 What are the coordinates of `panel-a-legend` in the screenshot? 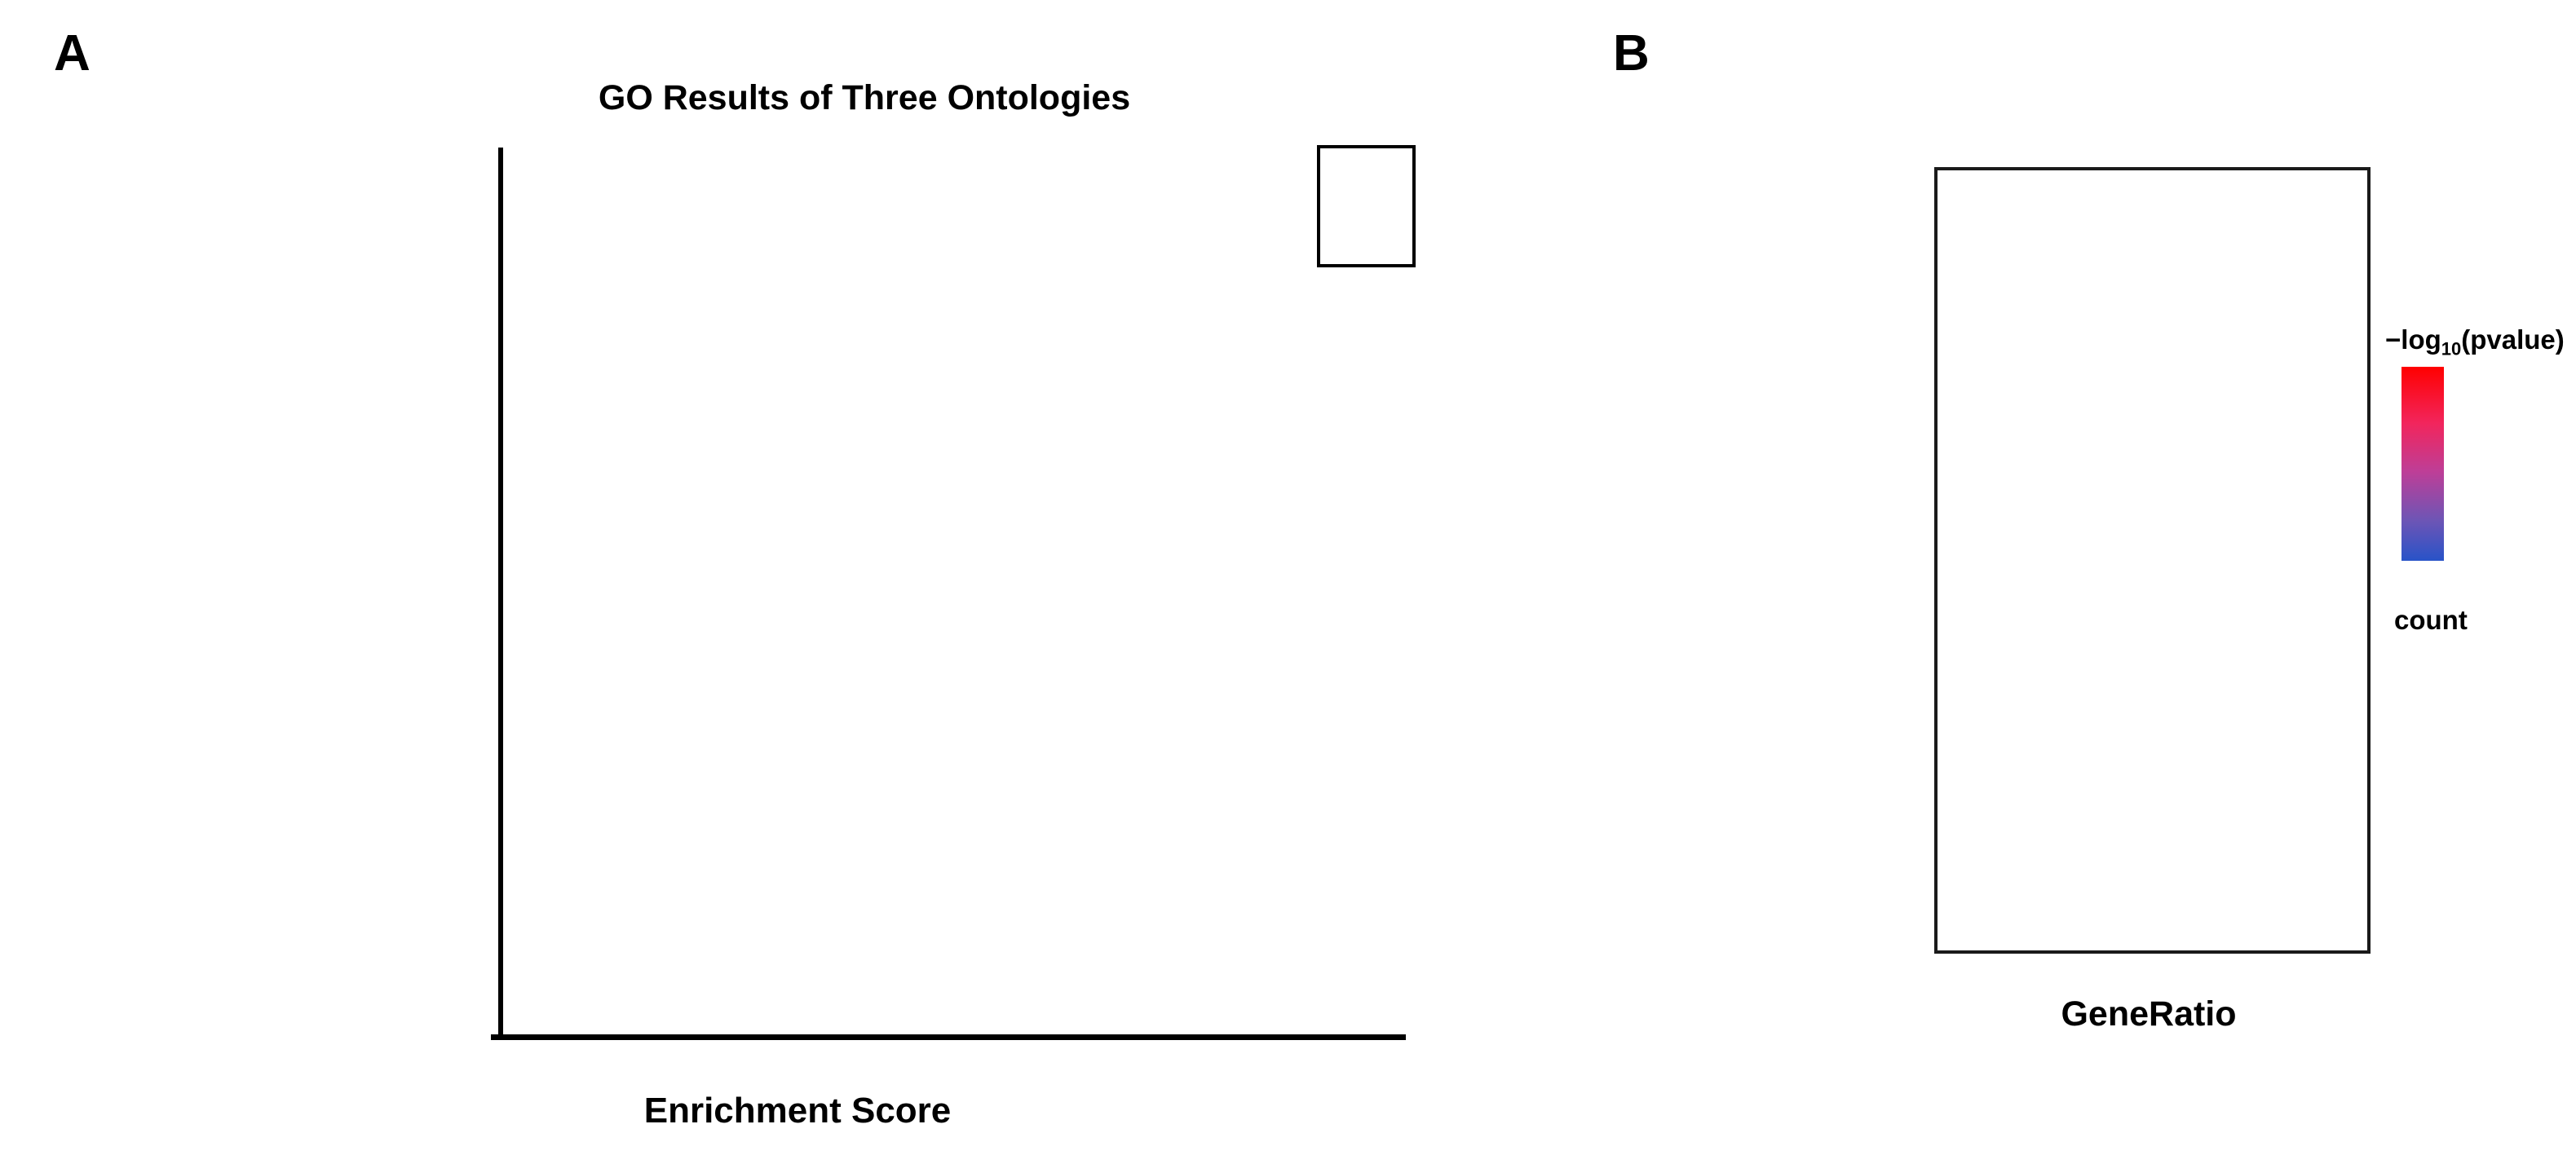 It's located at (1366, 206).